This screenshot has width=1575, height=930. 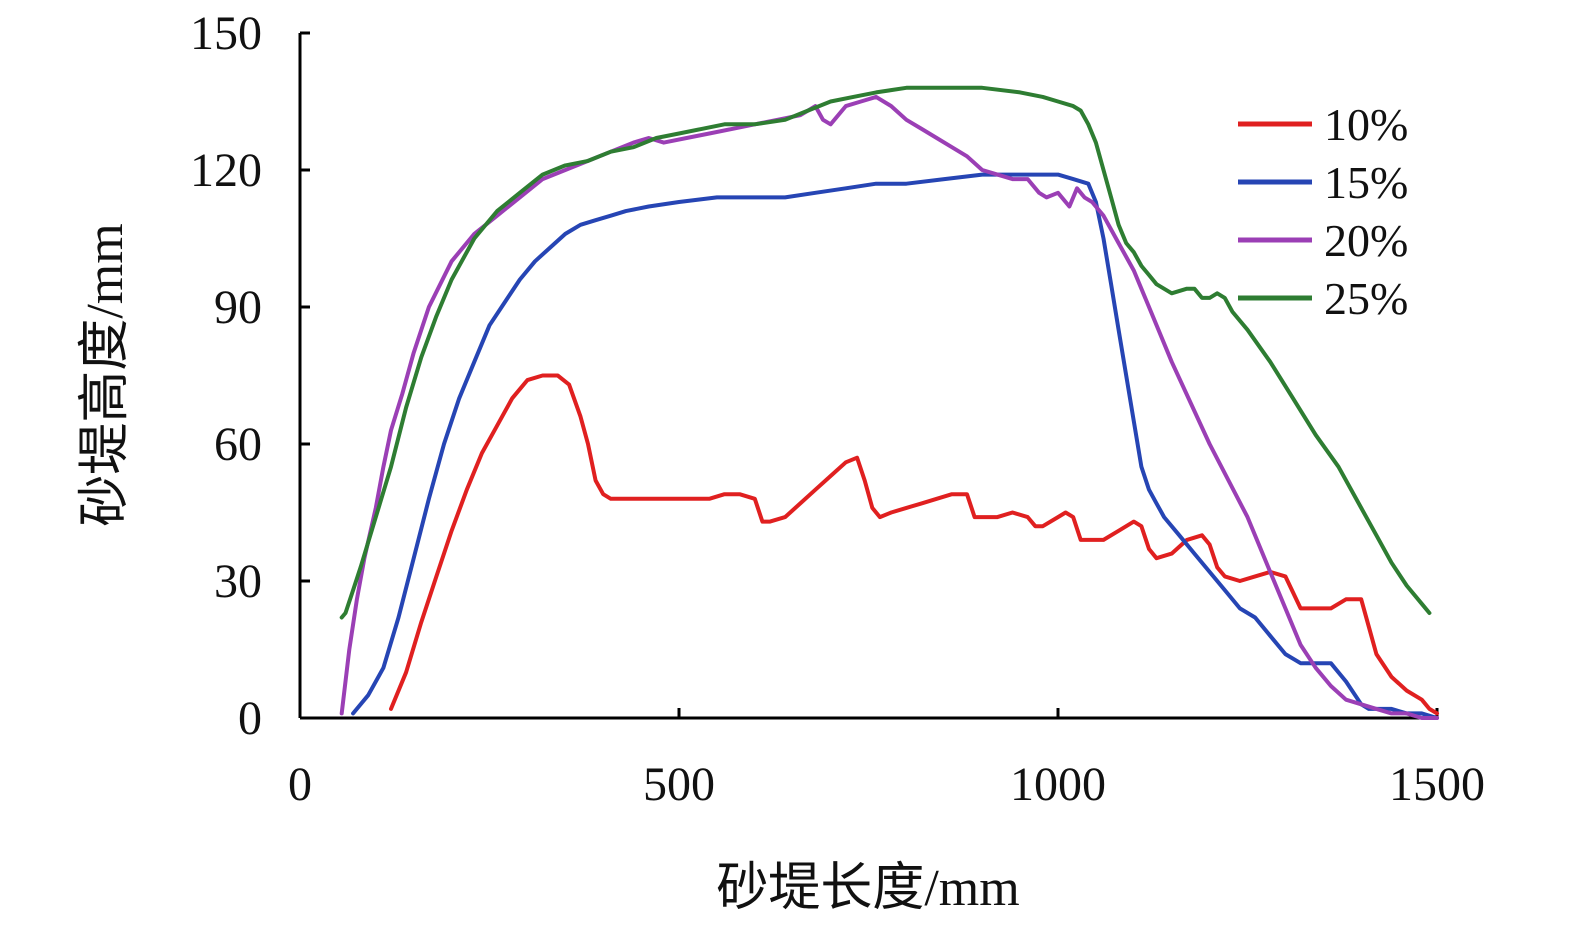 What do you see at coordinates (226, 170) in the screenshot?
I see `y-tick-label: 120` at bounding box center [226, 170].